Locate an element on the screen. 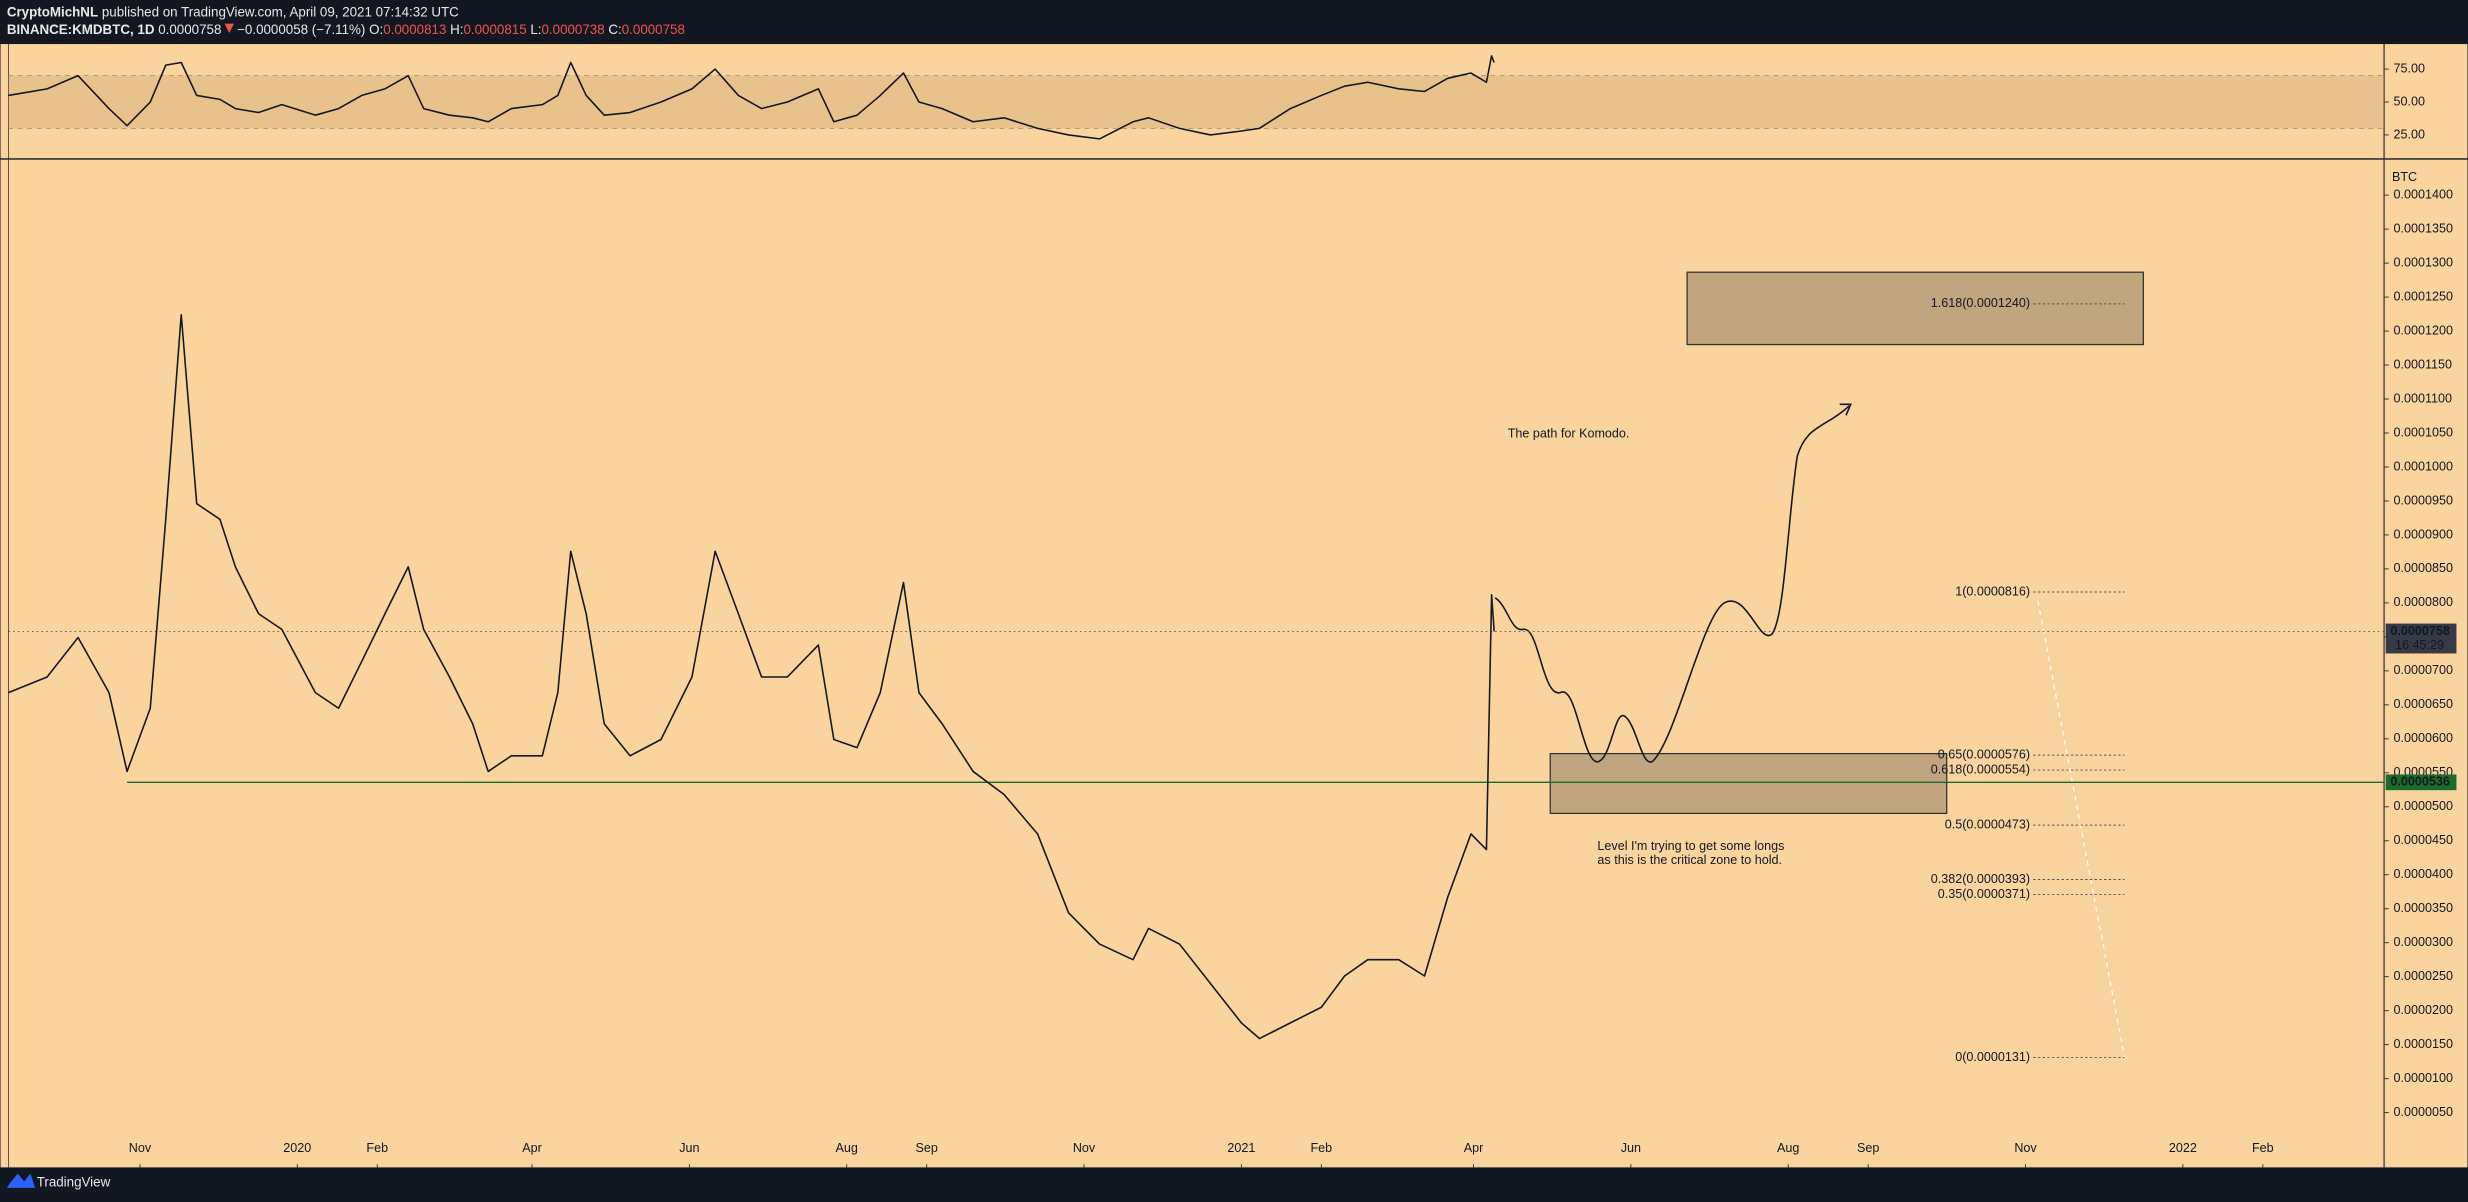 This screenshot has width=2468, height=1202. support-tag is located at coordinates (2421, 782).